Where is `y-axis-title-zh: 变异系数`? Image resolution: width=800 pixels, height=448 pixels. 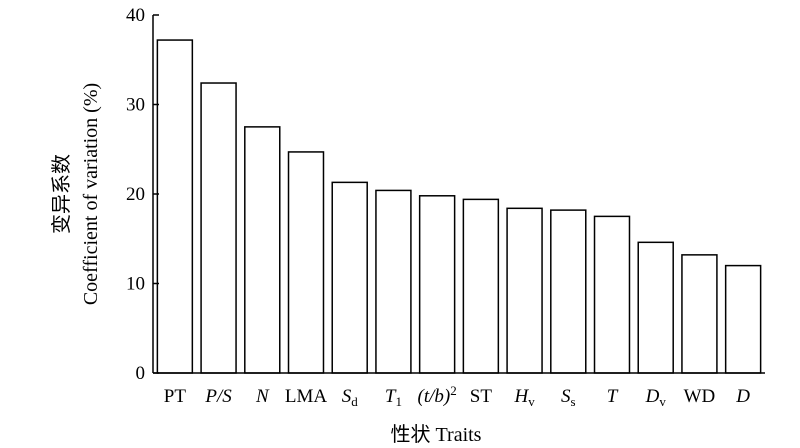 y-axis-title-zh: 变异系数 is located at coordinates (61, 194).